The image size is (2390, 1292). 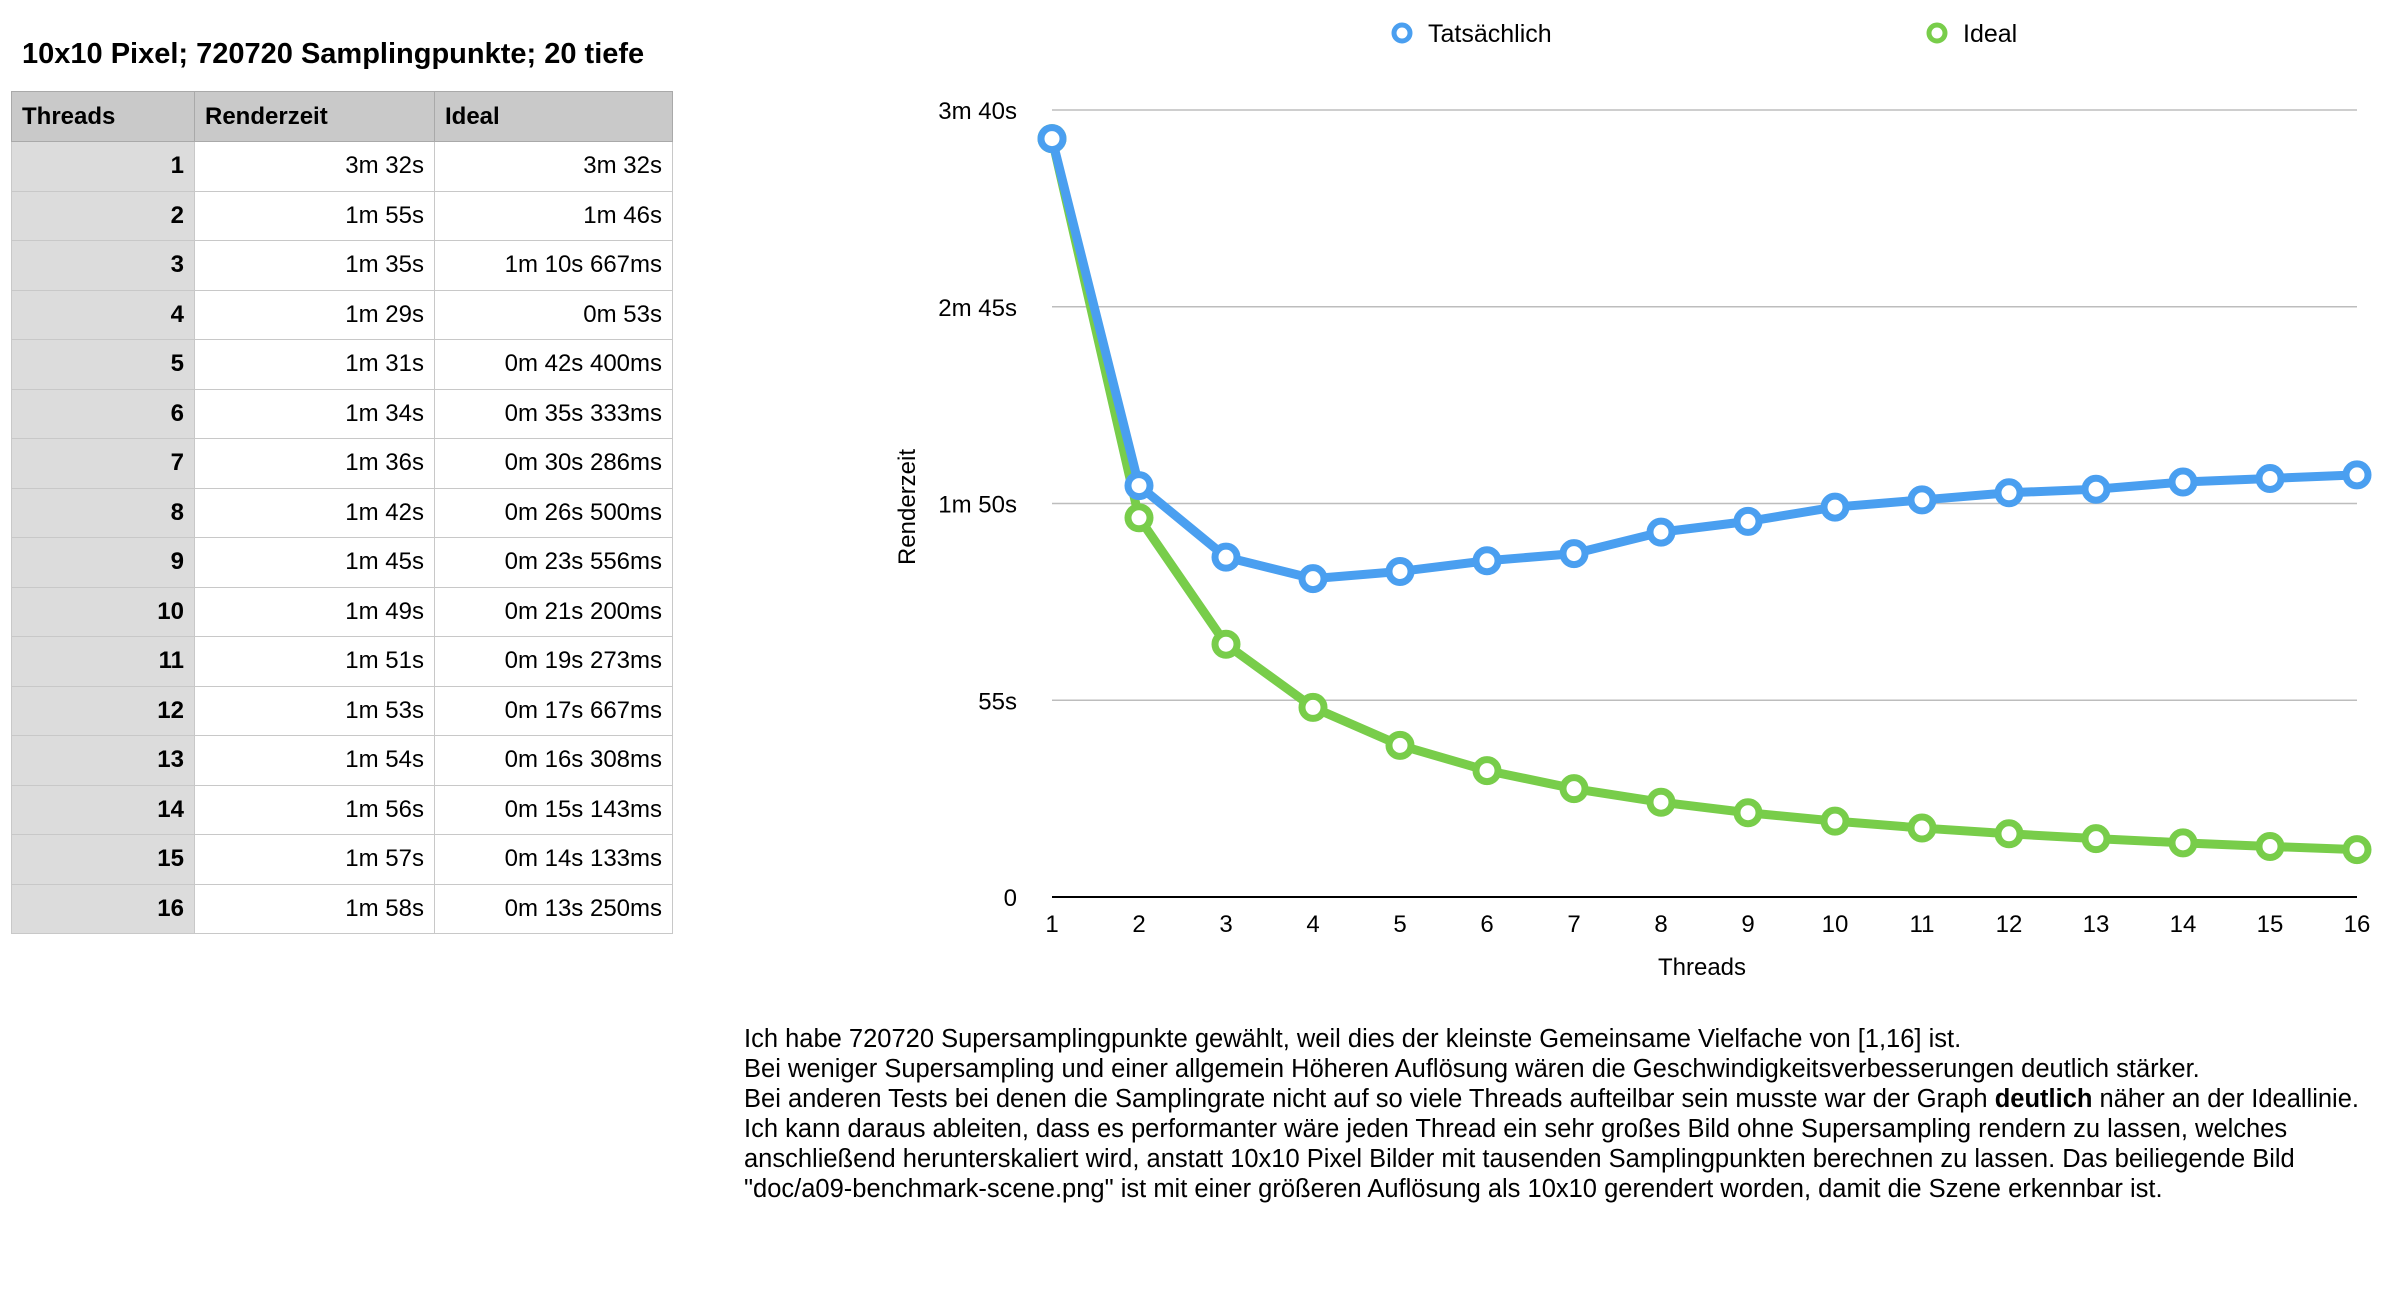 What do you see at coordinates (342, 364) in the screenshot?
I see `table-row: 5 1m 31s 0m 42s 400ms` at bounding box center [342, 364].